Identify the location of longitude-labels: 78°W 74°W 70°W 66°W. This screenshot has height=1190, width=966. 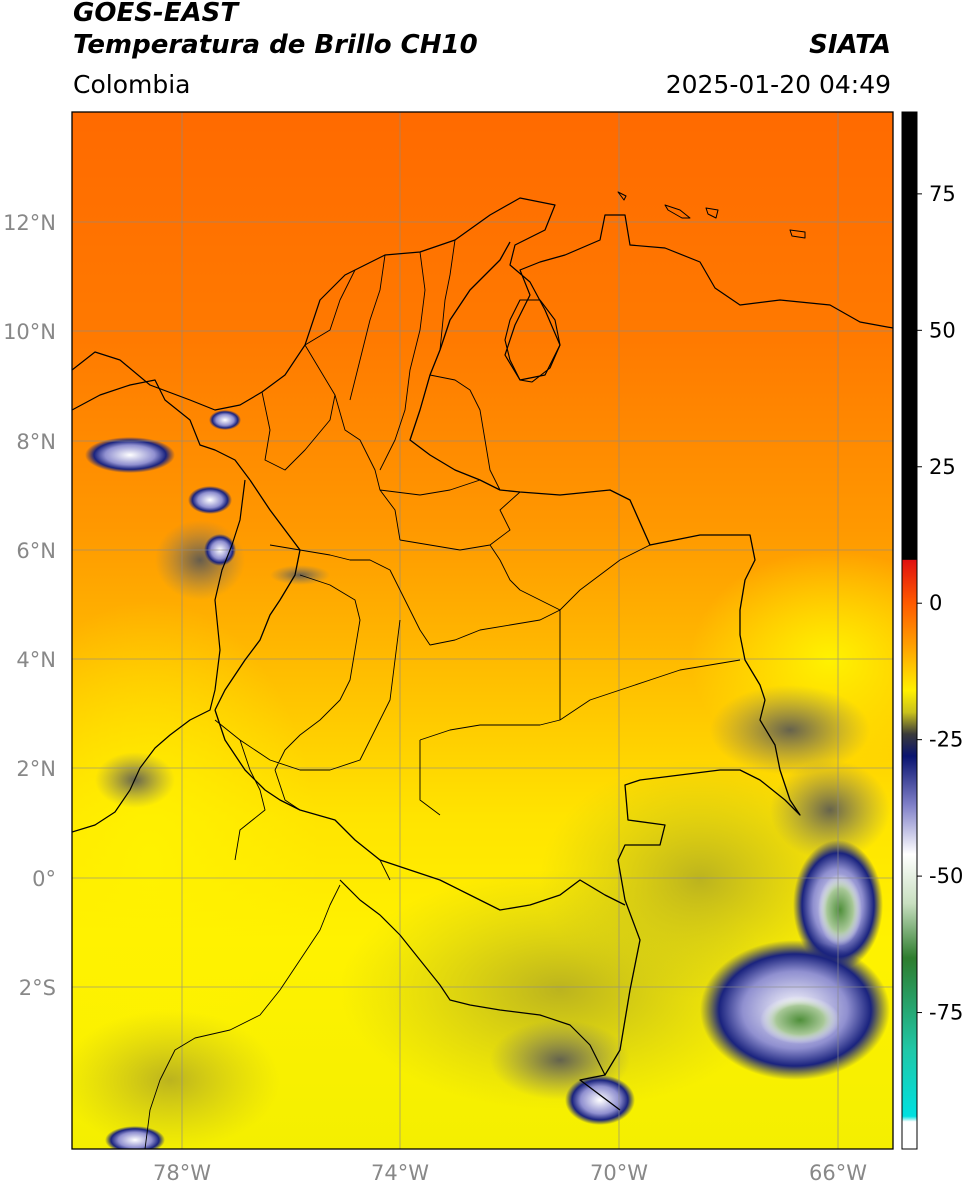
(510, 1173).